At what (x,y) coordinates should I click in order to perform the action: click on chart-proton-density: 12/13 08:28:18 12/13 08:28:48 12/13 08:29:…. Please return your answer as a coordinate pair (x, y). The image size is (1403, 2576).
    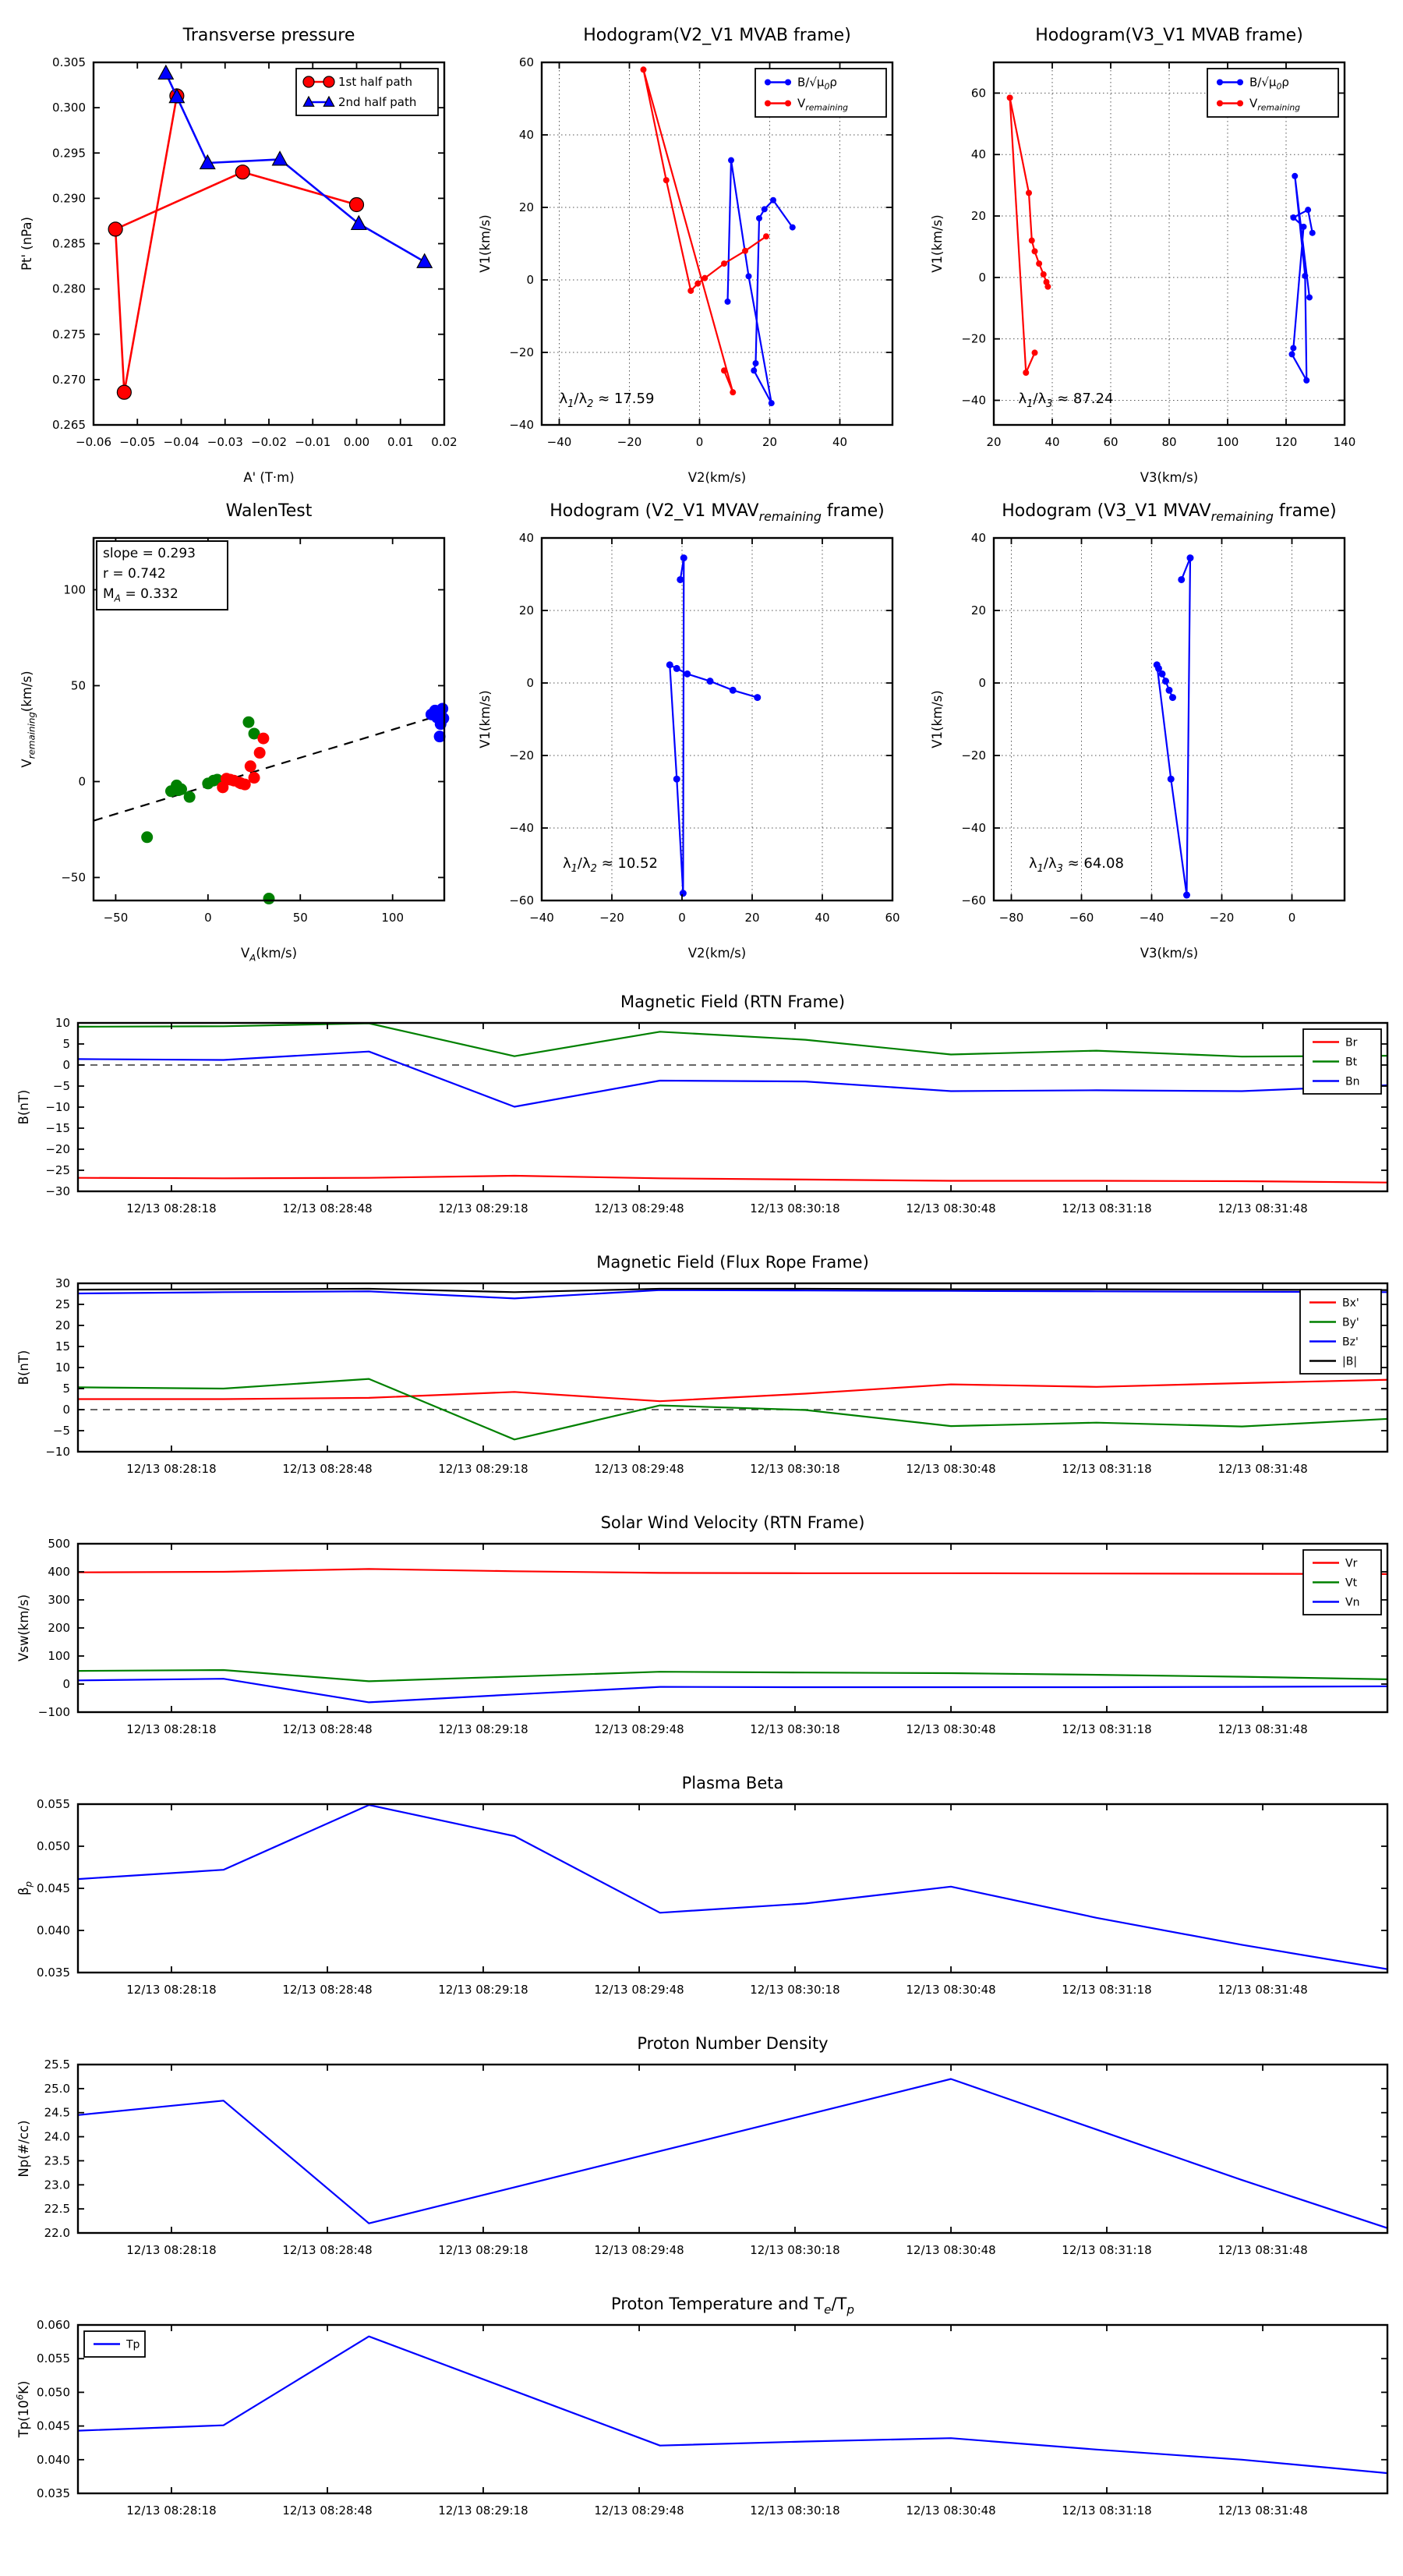
    Looking at the image, I should click on (702, 2145).